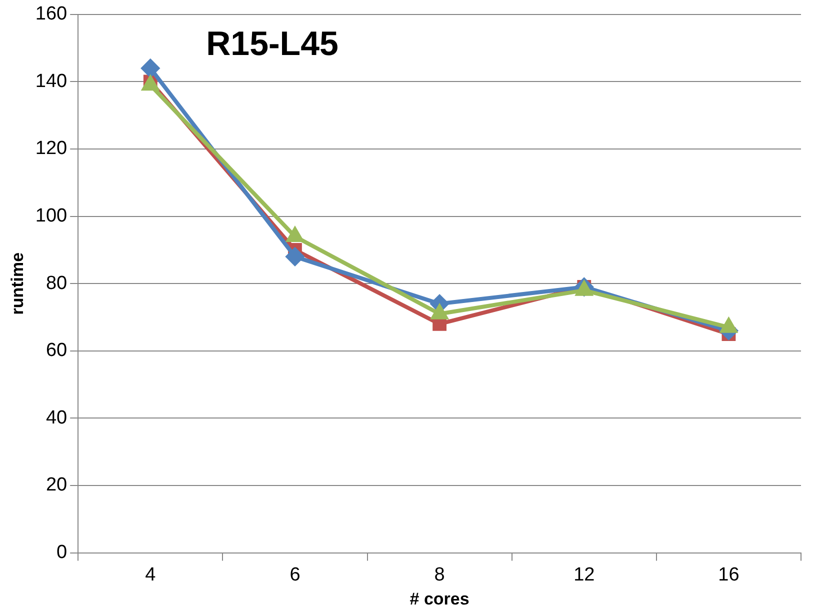 This screenshot has height=610, width=815. Describe the element at coordinates (57, 283) in the screenshot. I see `y-tick-label: 80` at that location.